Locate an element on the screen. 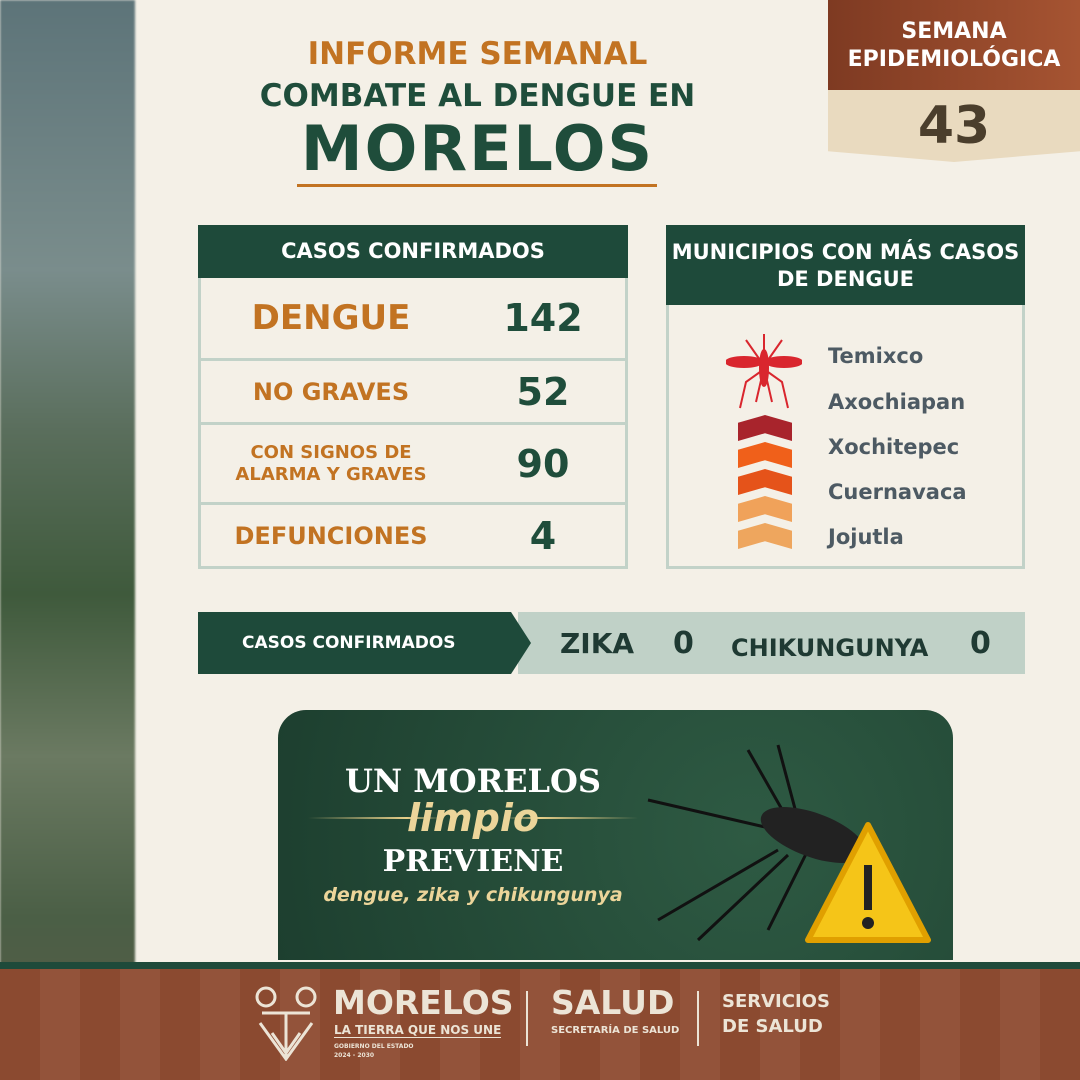 This screenshot has height=1080, width=1080. title-line-2: COMBATE AL DENGUE EN is located at coordinates (477, 96).